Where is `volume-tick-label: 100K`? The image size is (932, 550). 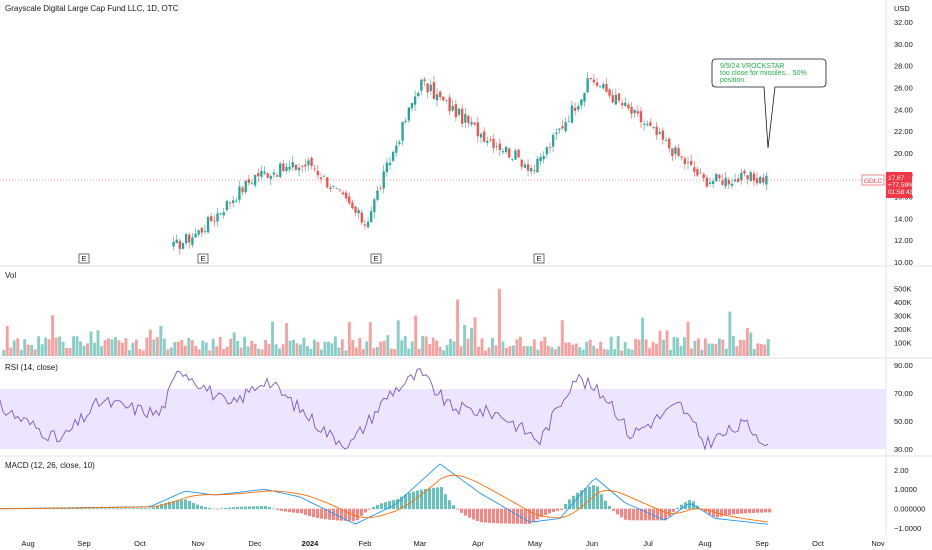
volume-tick-label: 100K is located at coordinates (903, 343).